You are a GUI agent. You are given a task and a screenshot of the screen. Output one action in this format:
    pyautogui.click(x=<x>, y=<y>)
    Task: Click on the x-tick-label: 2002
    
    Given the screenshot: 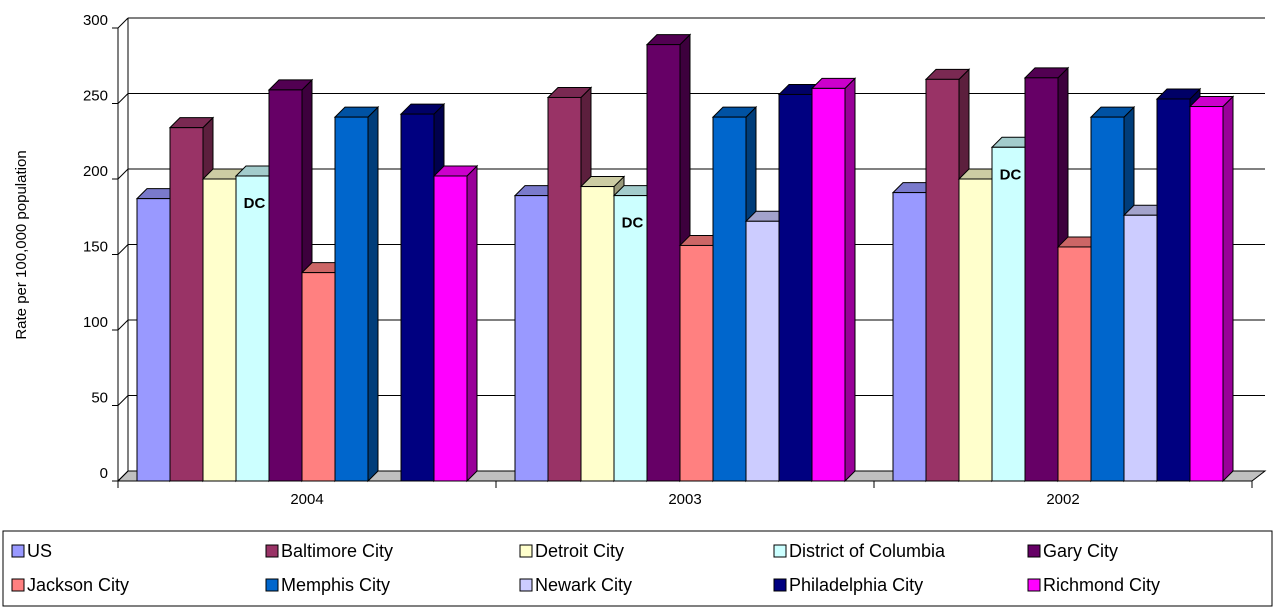 What is the action you would take?
    pyautogui.click(x=1062, y=499)
    